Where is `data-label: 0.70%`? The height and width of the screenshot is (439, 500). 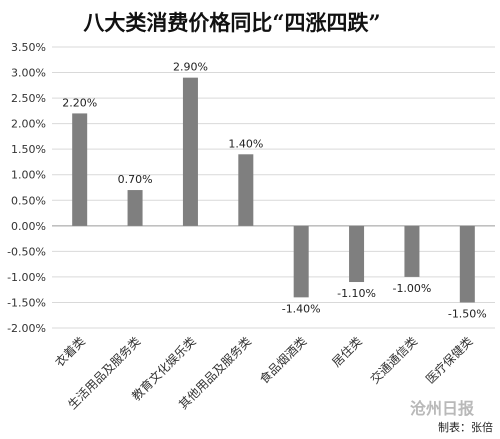
data-label: 0.70% is located at coordinates (135, 179).